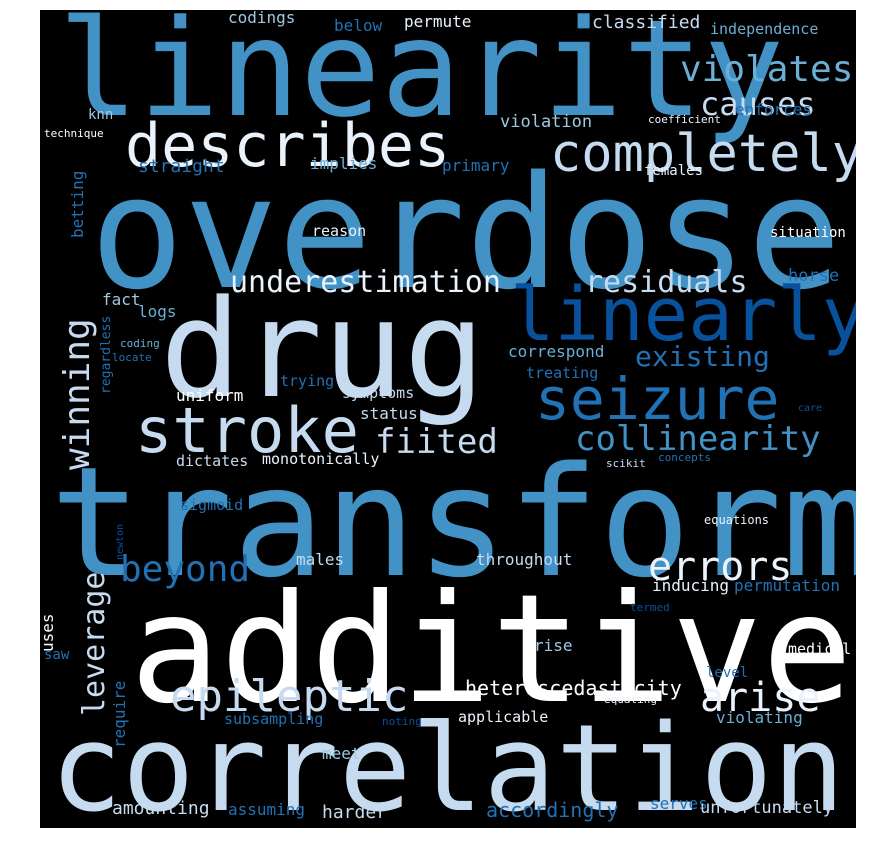 The width and height of the screenshot is (875, 850). I want to click on word-leverage: leverage, so click(94, 644).